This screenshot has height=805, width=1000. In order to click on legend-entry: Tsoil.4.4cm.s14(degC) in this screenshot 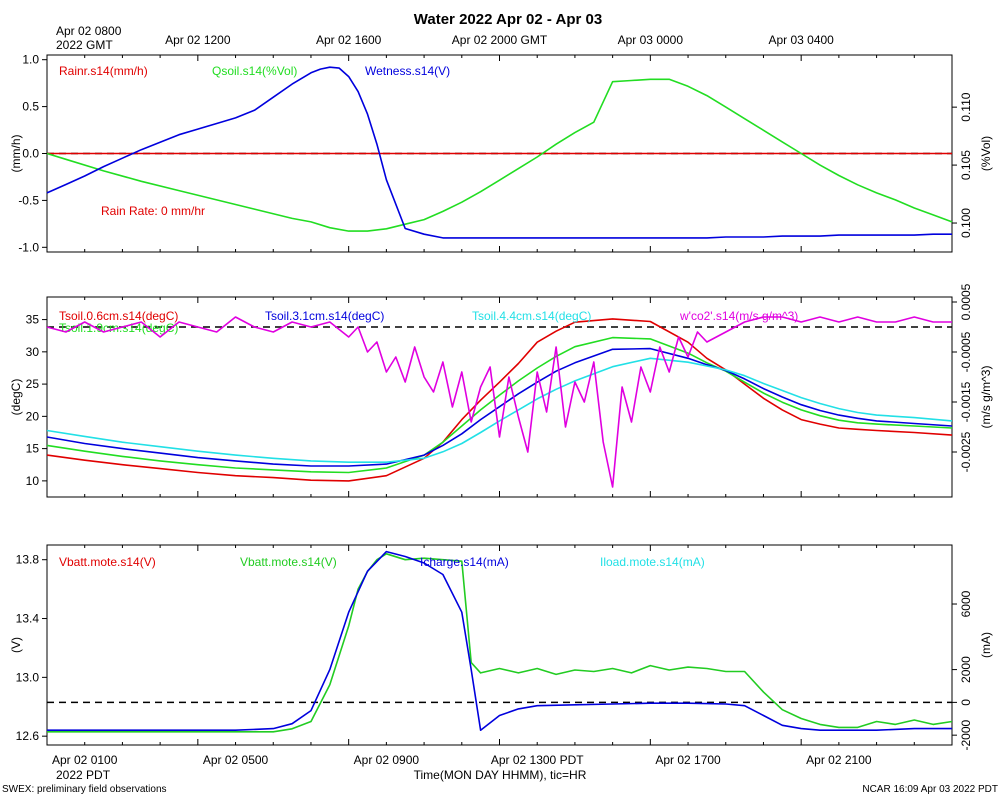, I will do `click(531, 316)`.